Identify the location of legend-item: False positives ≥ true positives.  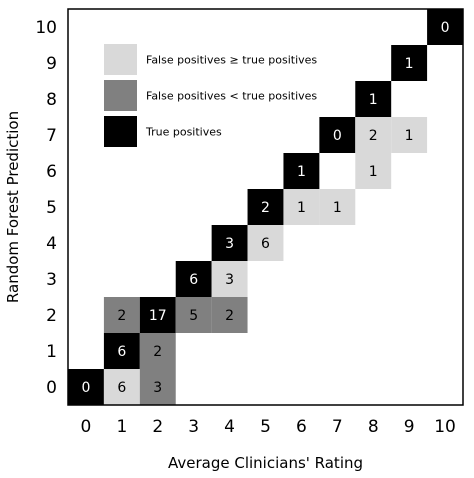
(210, 59).